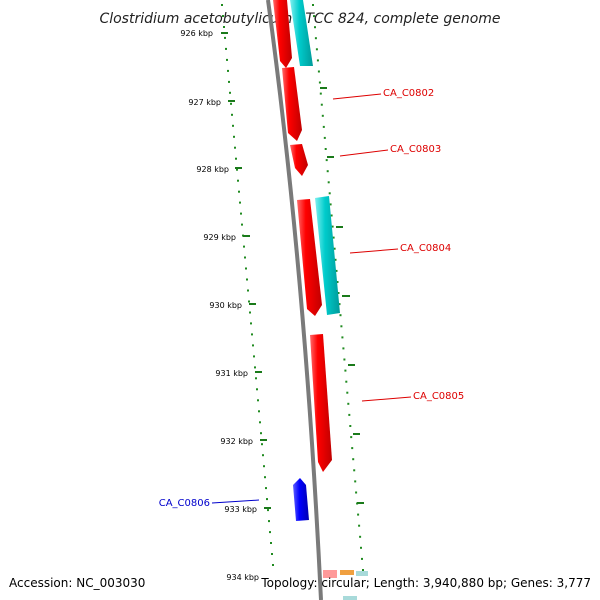  I want to click on genome-backbone, so click(294, 300).